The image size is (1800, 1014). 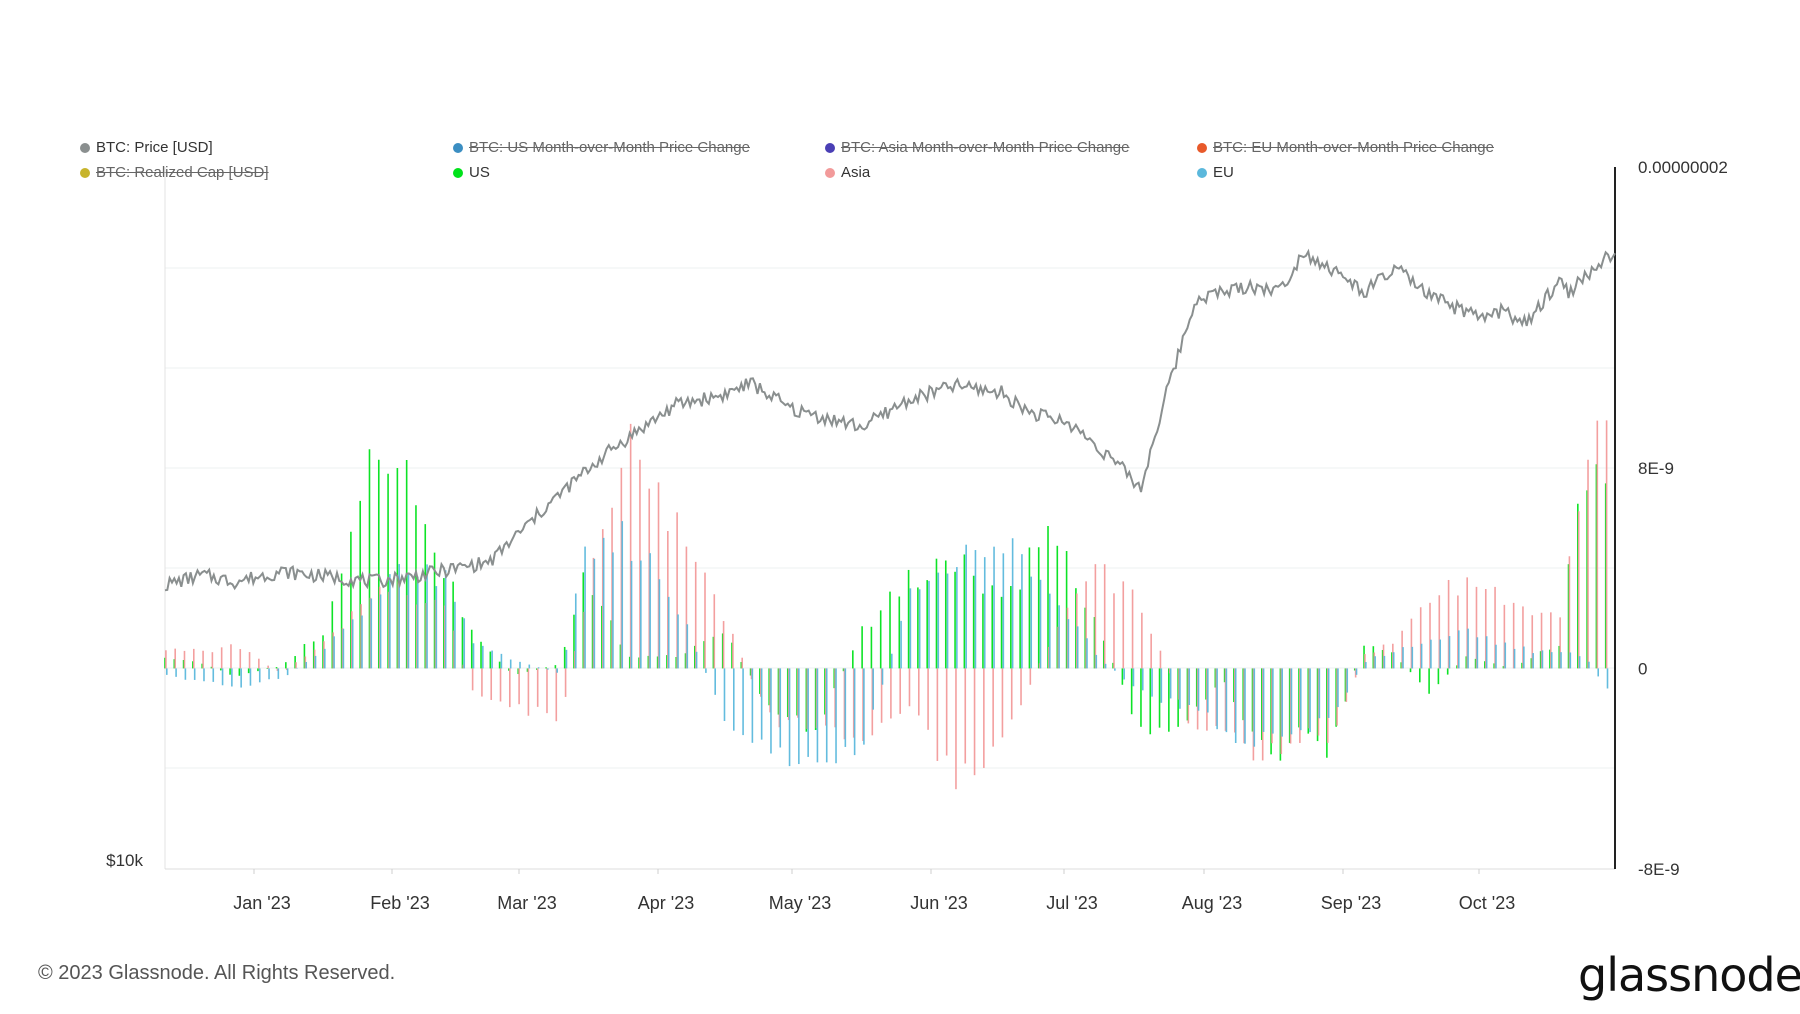 What do you see at coordinates (985, 147) in the screenshot?
I see `legend-label: BTC: Asia Month-over-Month Price Change` at bounding box center [985, 147].